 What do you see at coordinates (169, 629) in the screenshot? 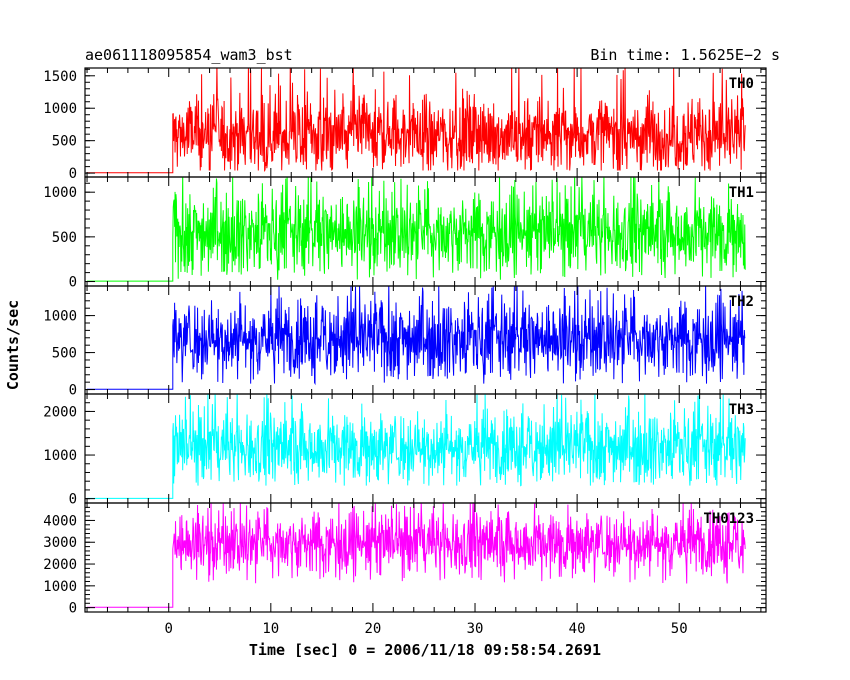
I see `x-tick-label: 0` at bounding box center [169, 629].